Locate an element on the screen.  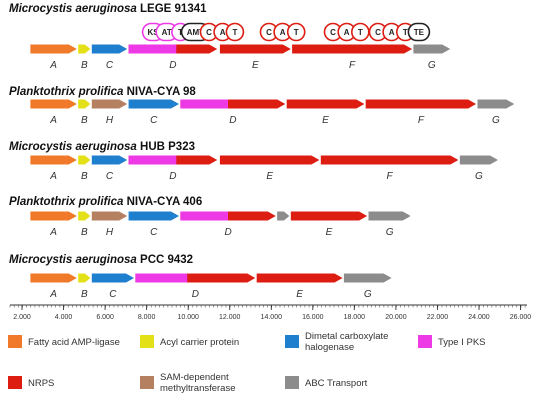
tick-label: 10.000 is located at coordinates (188, 317).